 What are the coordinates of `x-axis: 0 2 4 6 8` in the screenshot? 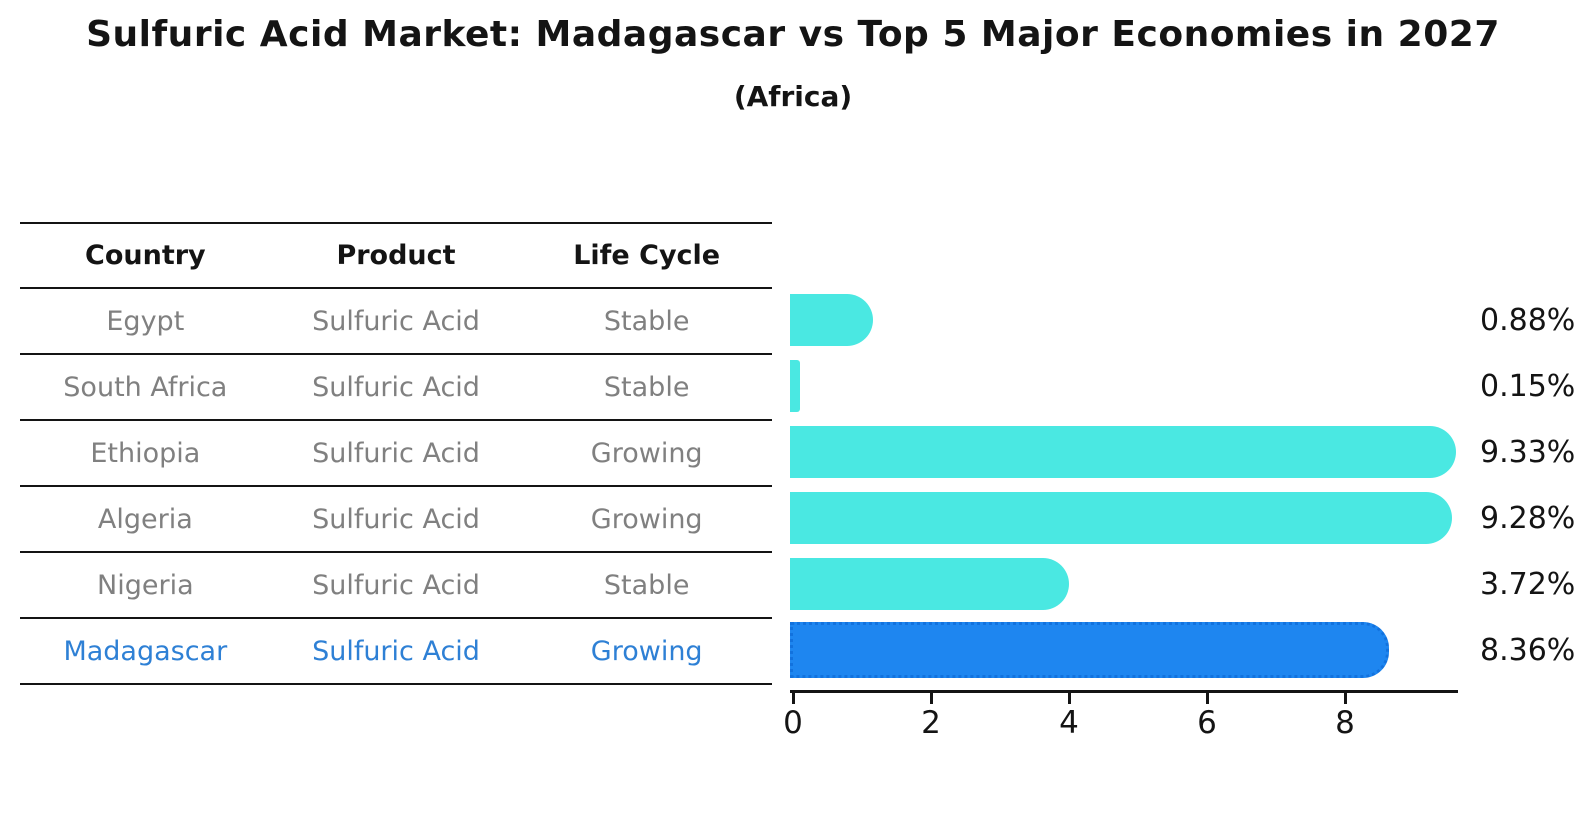 It's located at (1136, 723).